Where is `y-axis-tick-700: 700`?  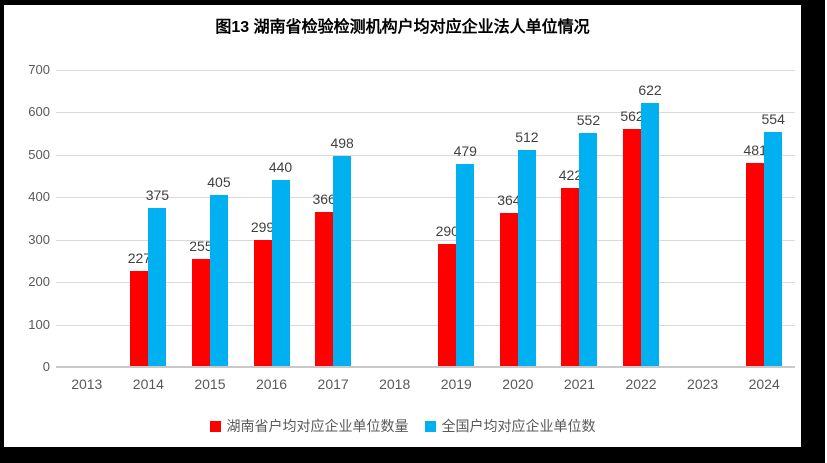 y-axis-tick-700: 700 is located at coordinates (39, 69).